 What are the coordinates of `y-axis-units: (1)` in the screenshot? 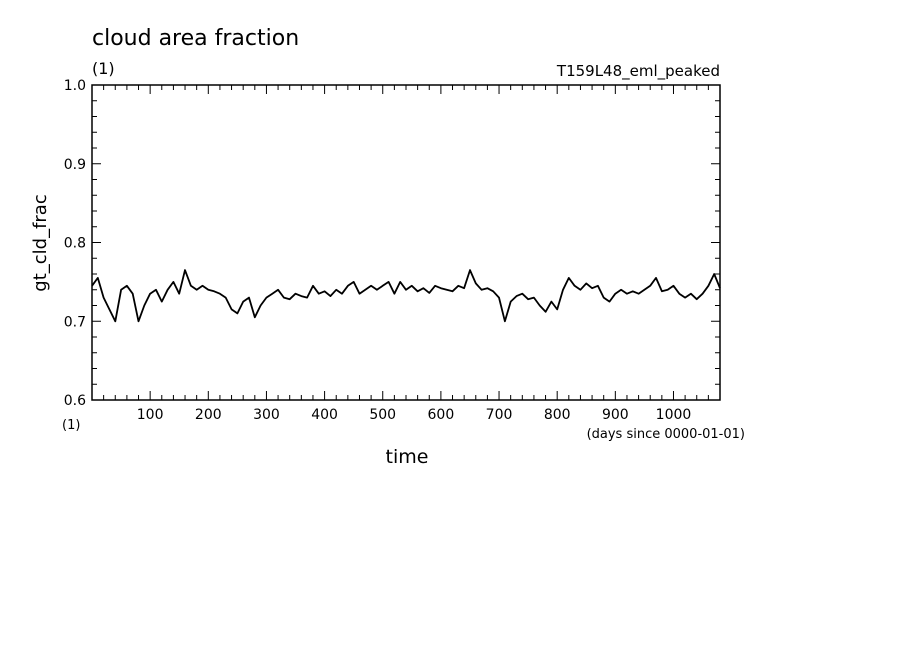 It's located at (71, 425).